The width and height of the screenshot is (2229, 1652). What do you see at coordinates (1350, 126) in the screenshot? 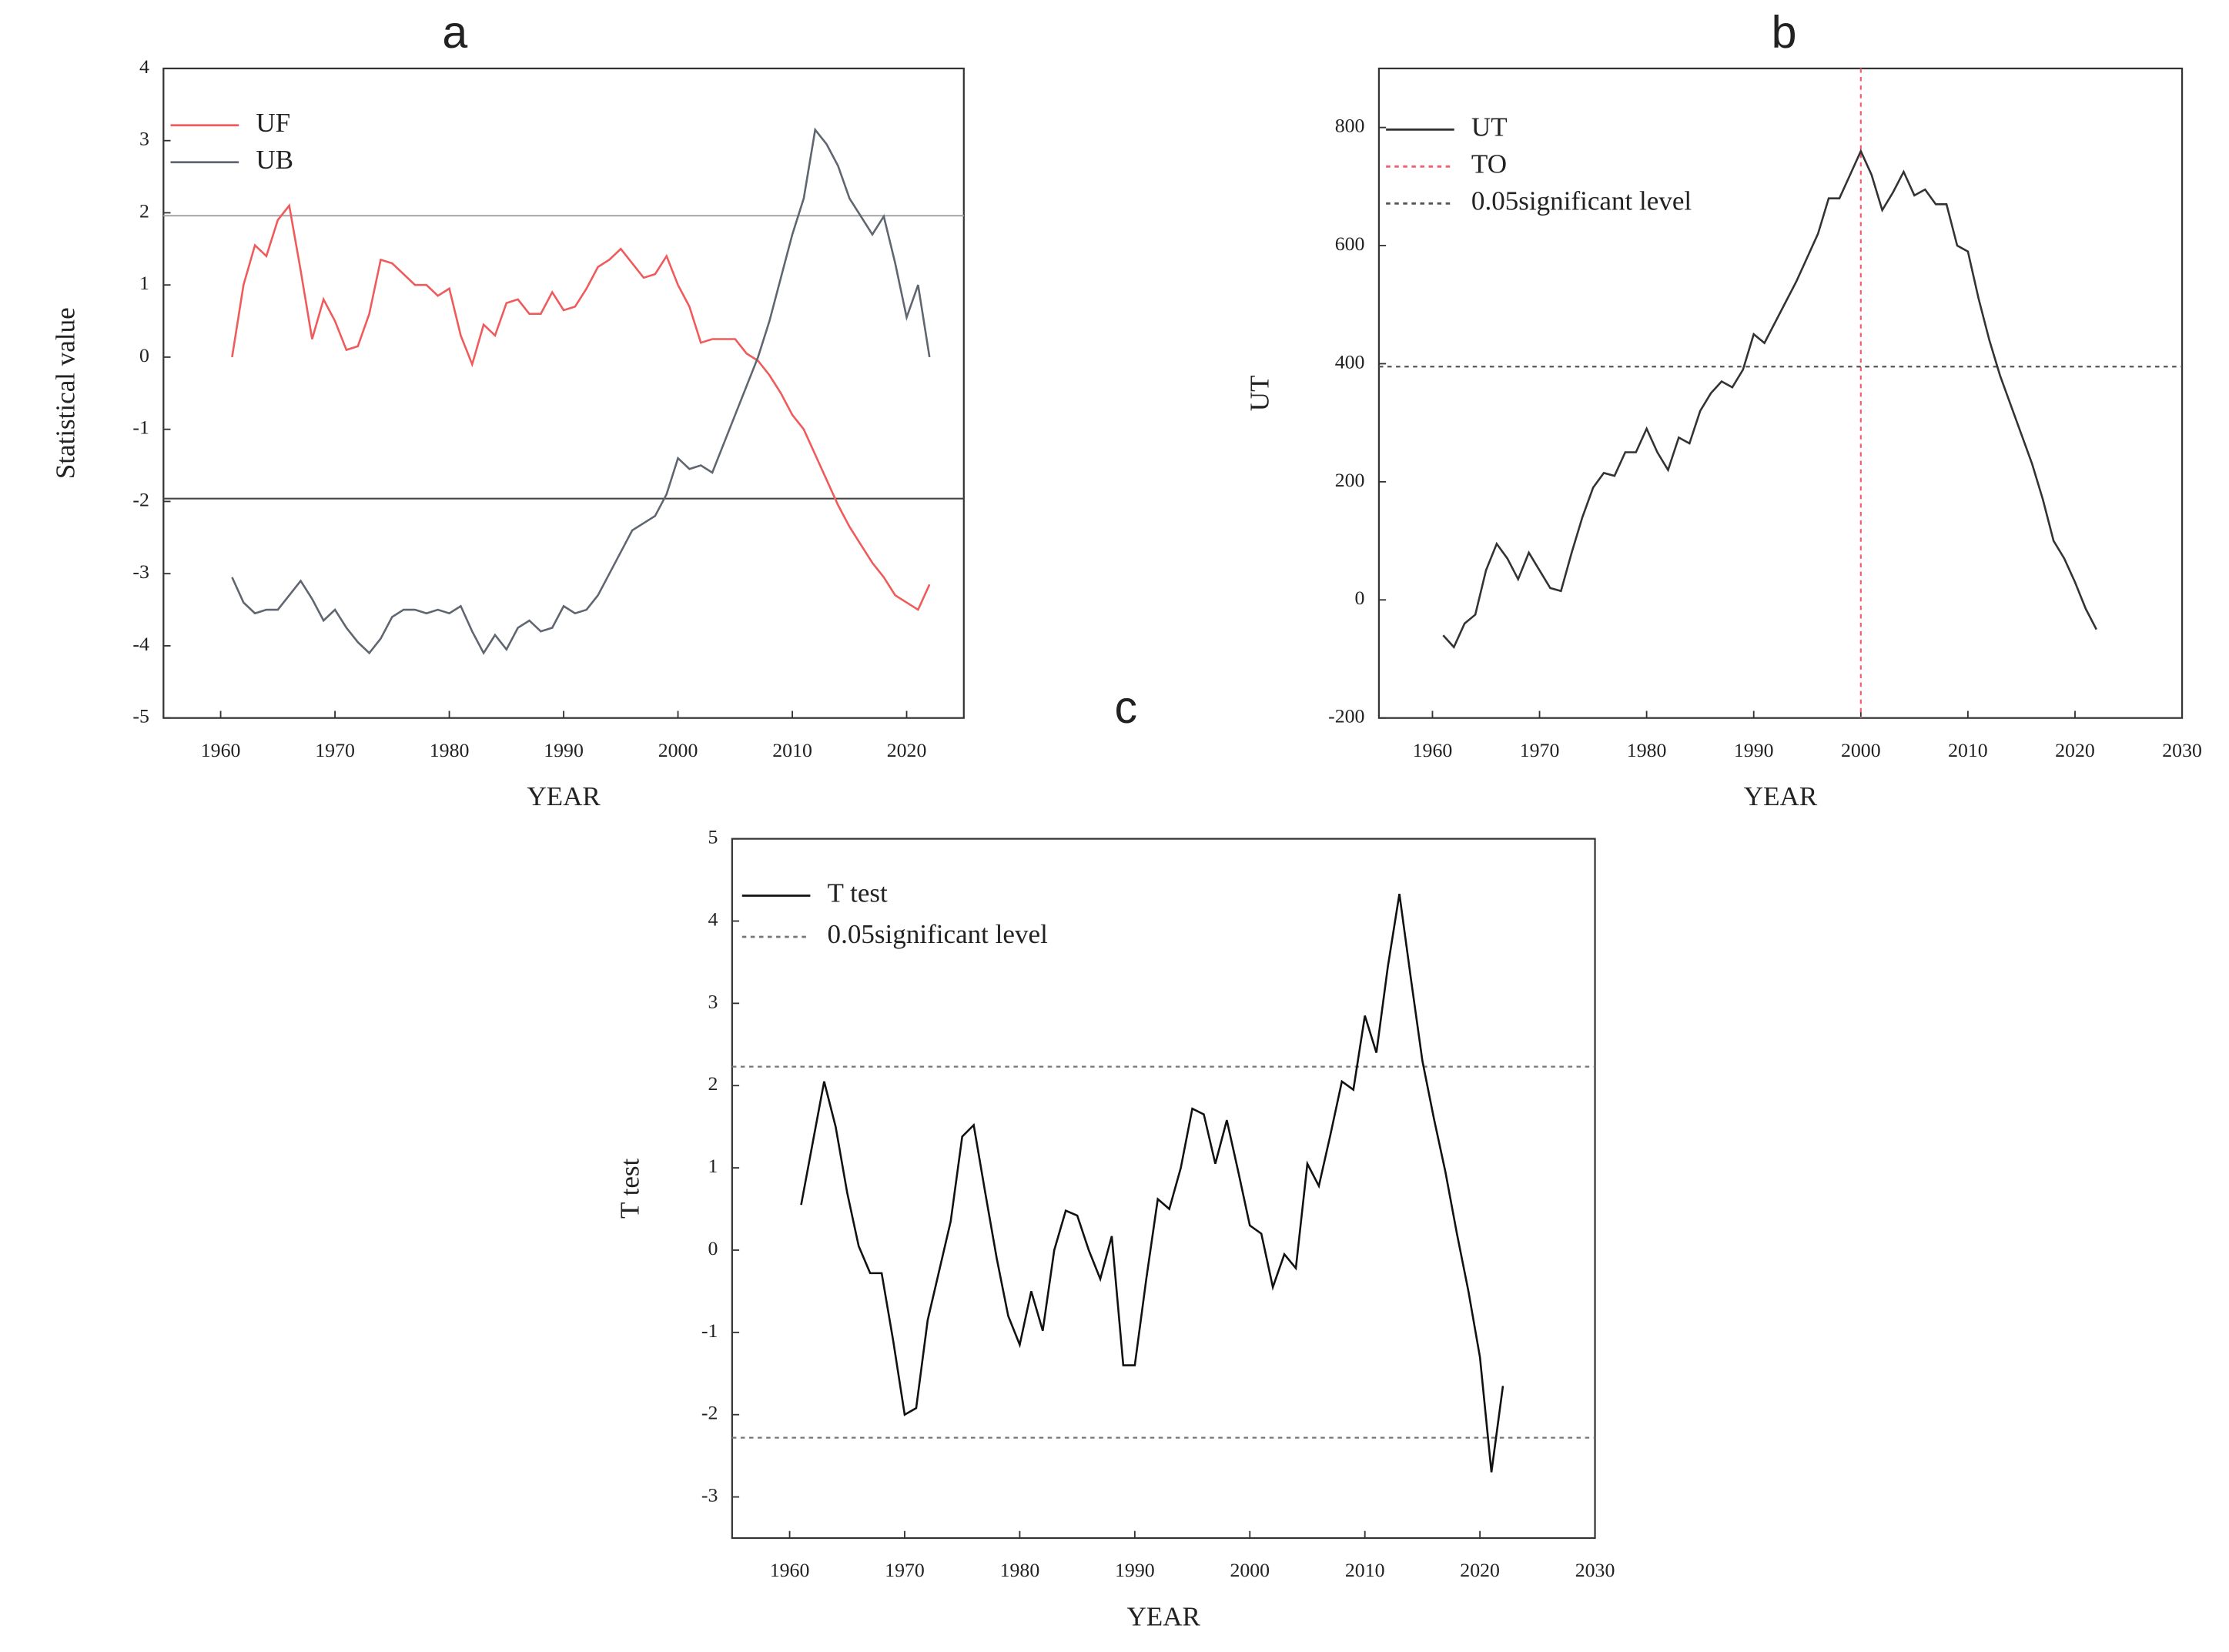
I see `y-tick-label: 800` at bounding box center [1350, 126].